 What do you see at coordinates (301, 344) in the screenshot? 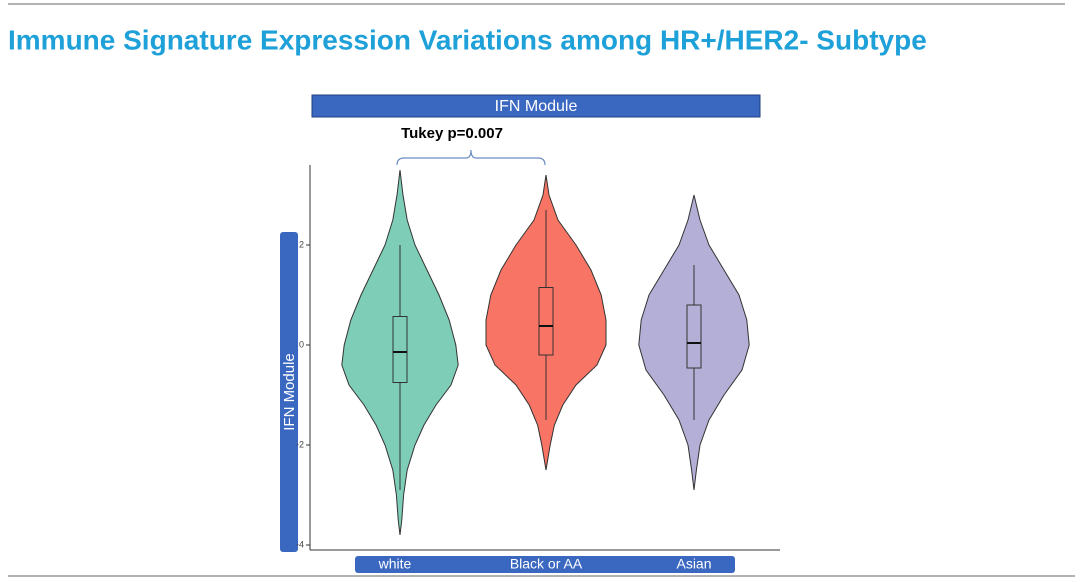
I see `y-tick-label: 0` at bounding box center [301, 344].